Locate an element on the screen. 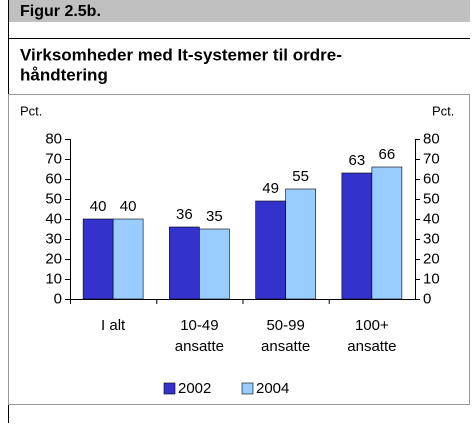  x-tick-label: 100+ is located at coordinates (372, 325).